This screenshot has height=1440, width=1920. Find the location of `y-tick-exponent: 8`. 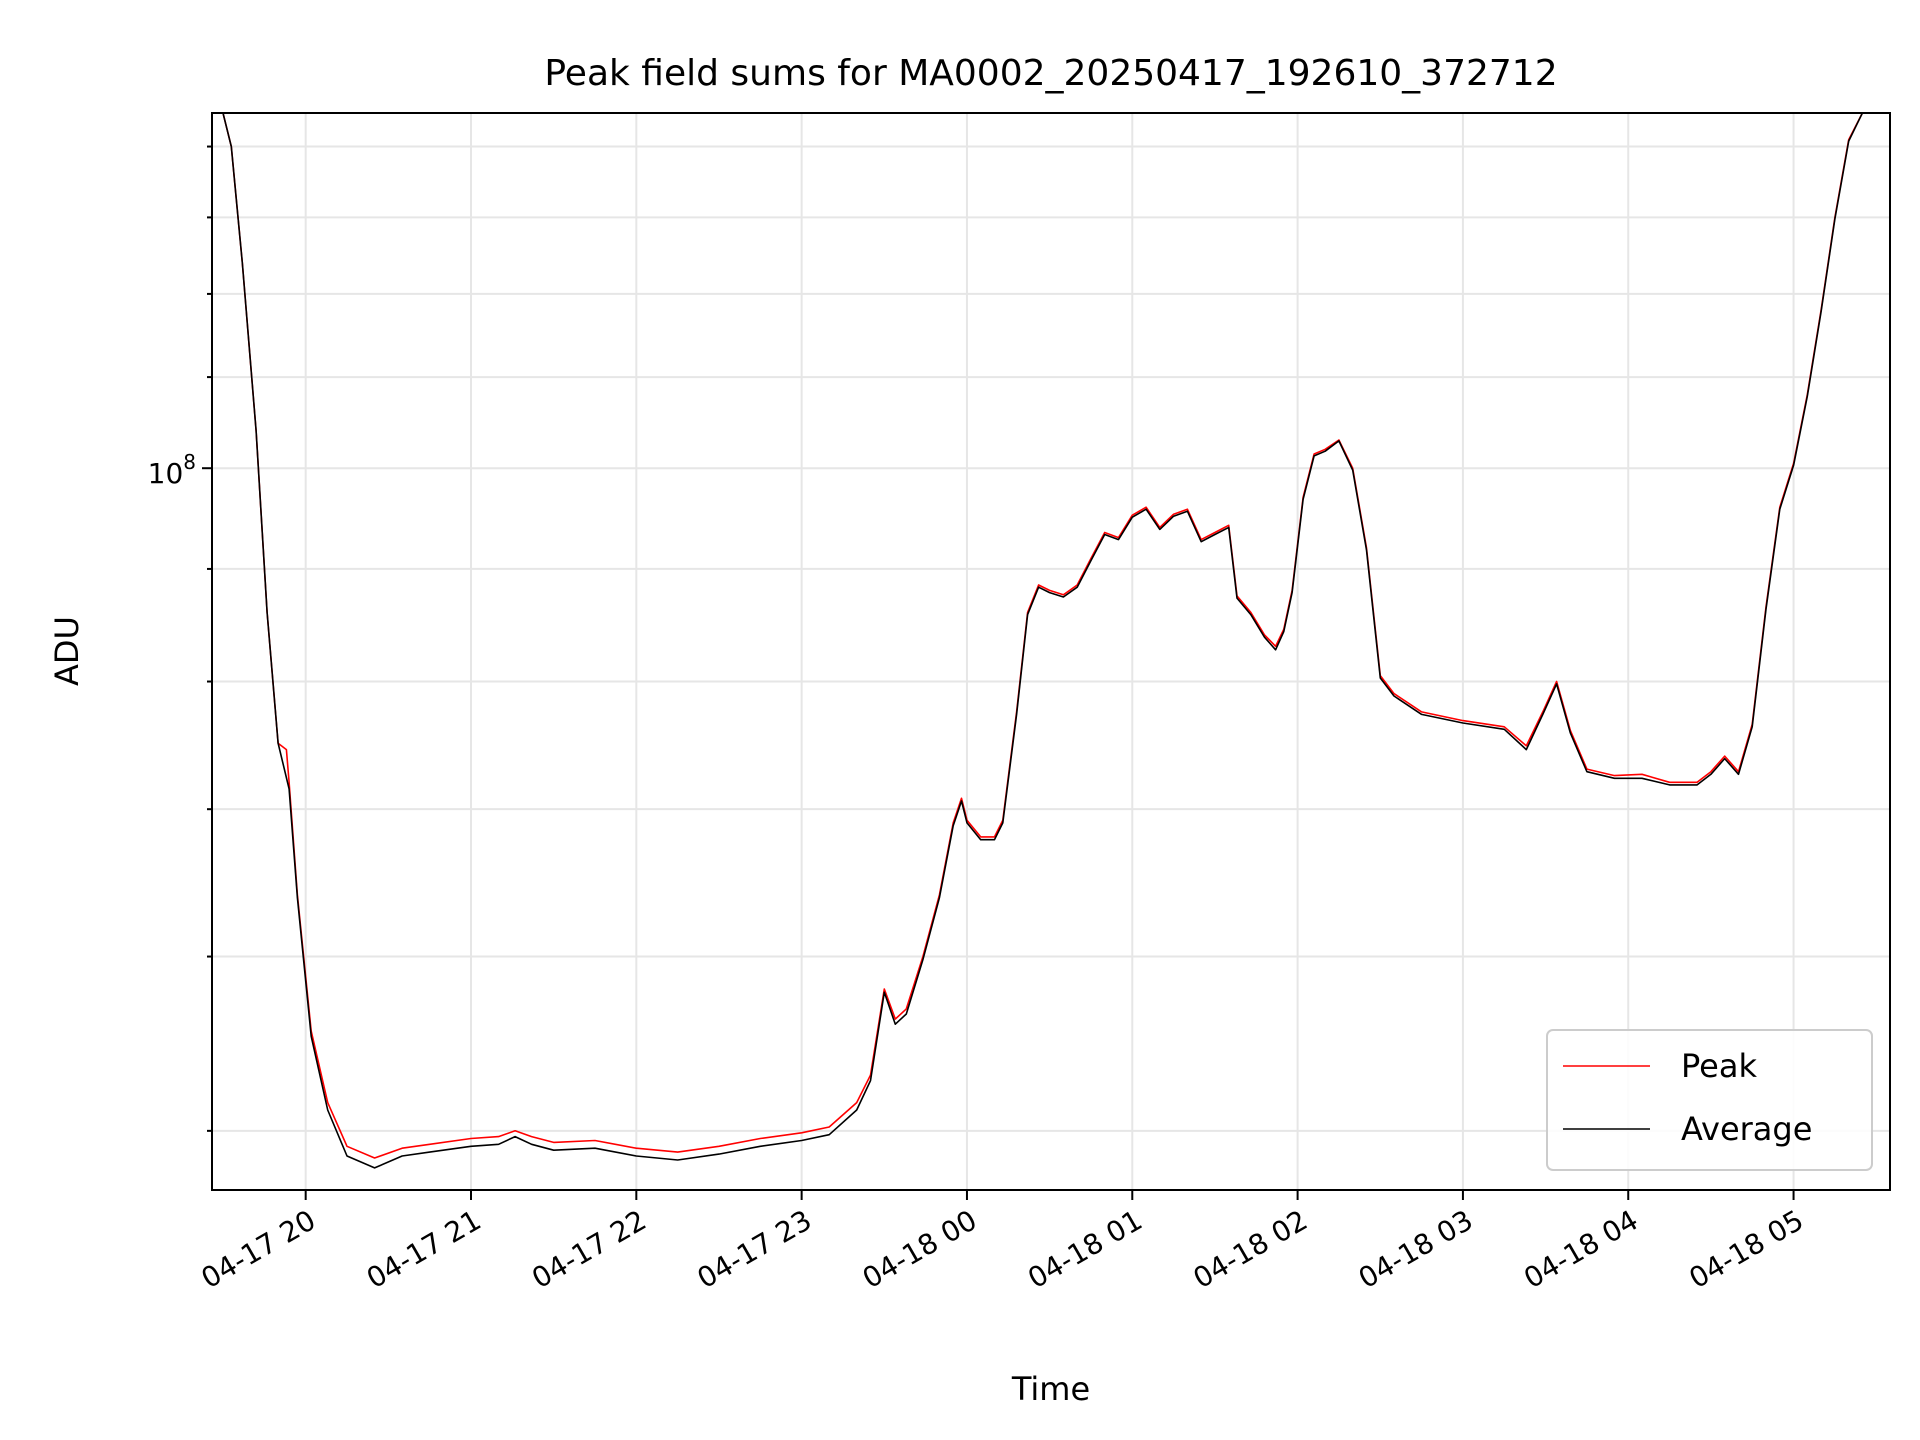

y-tick-exponent: 8 is located at coordinates (189, 462).